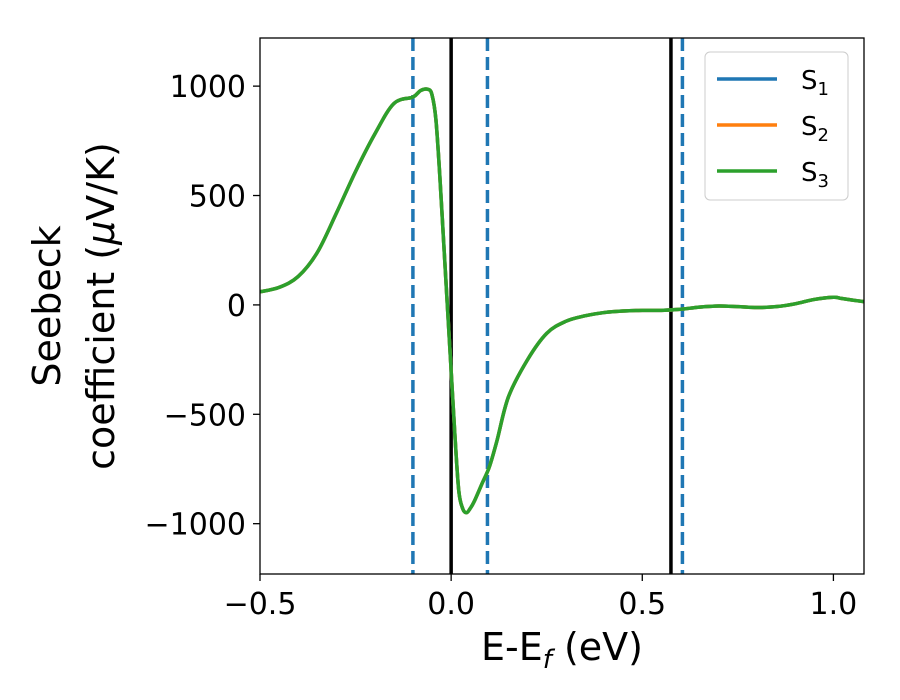 This screenshot has width=900, height=700. I want to click on legend-label-1: S1, so click(815, 83).